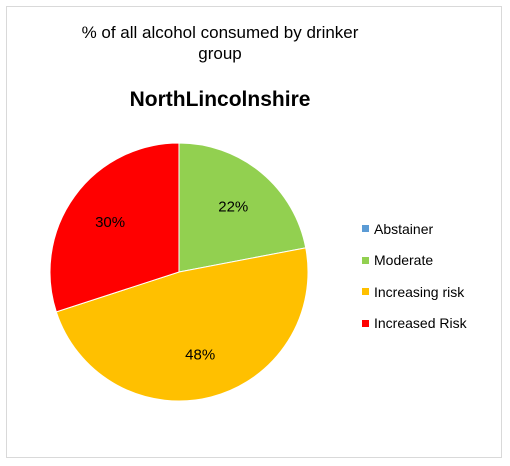  What do you see at coordinates (110, 222) in the screenshot?
I see `data-label-increased-risk: 30%` at bounding box center [110, 222].